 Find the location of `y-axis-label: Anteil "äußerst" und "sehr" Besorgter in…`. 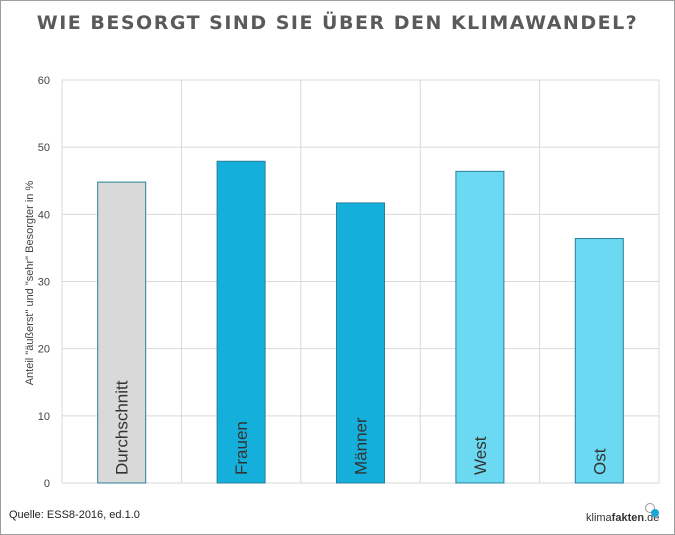

y-axis-label: Anteil "äußerst" und "sehr" Besorgter in… is located at coordinates (30, 283).